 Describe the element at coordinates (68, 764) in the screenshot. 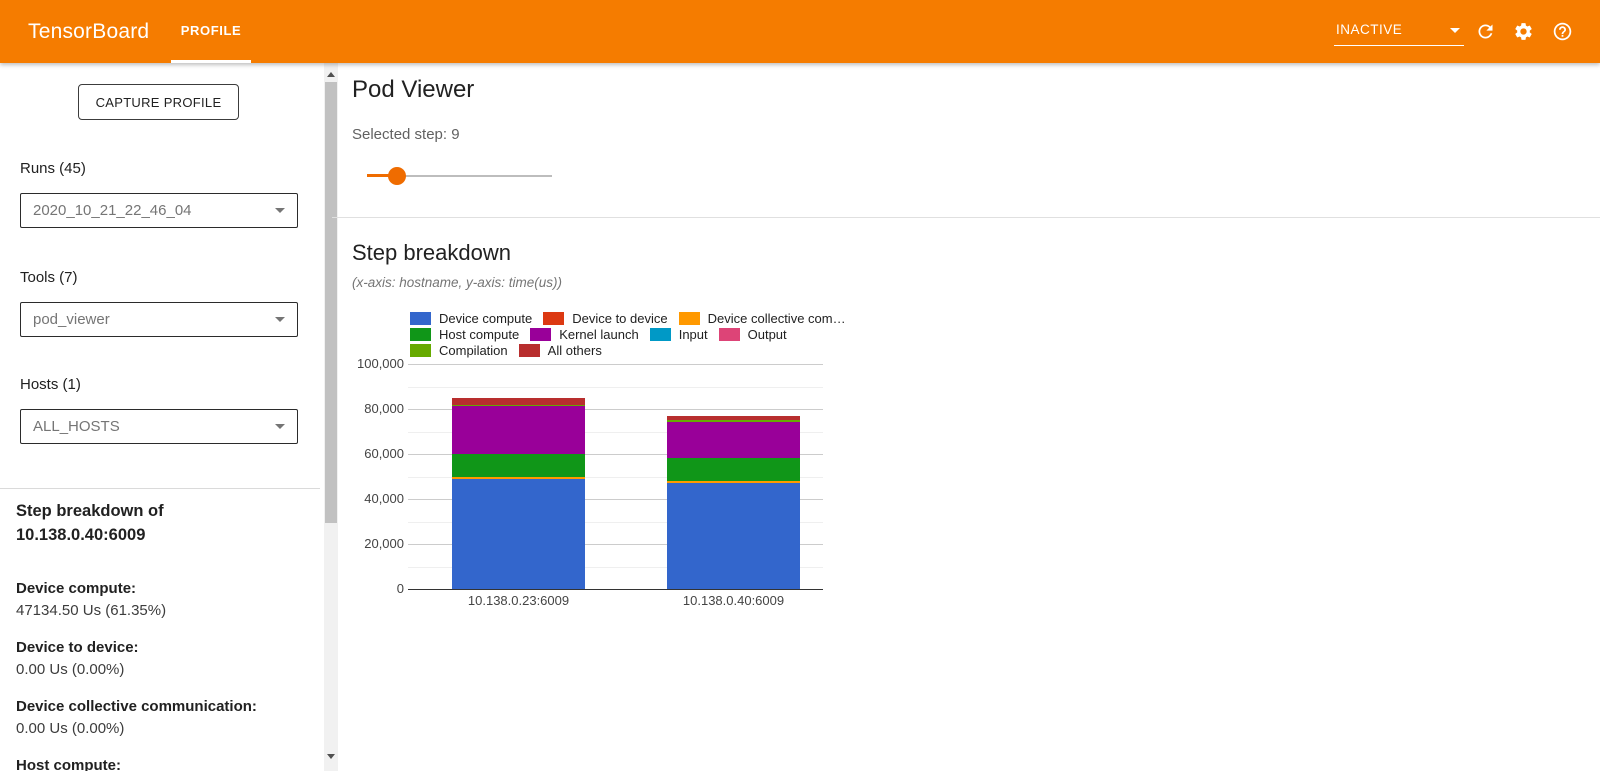

I see `stat-label: Host compute:` at that location.